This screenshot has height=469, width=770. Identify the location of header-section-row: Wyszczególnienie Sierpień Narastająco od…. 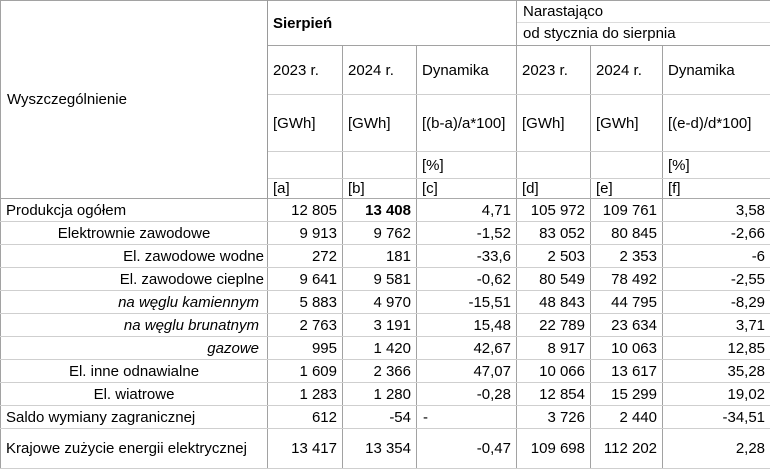
(385, 23).